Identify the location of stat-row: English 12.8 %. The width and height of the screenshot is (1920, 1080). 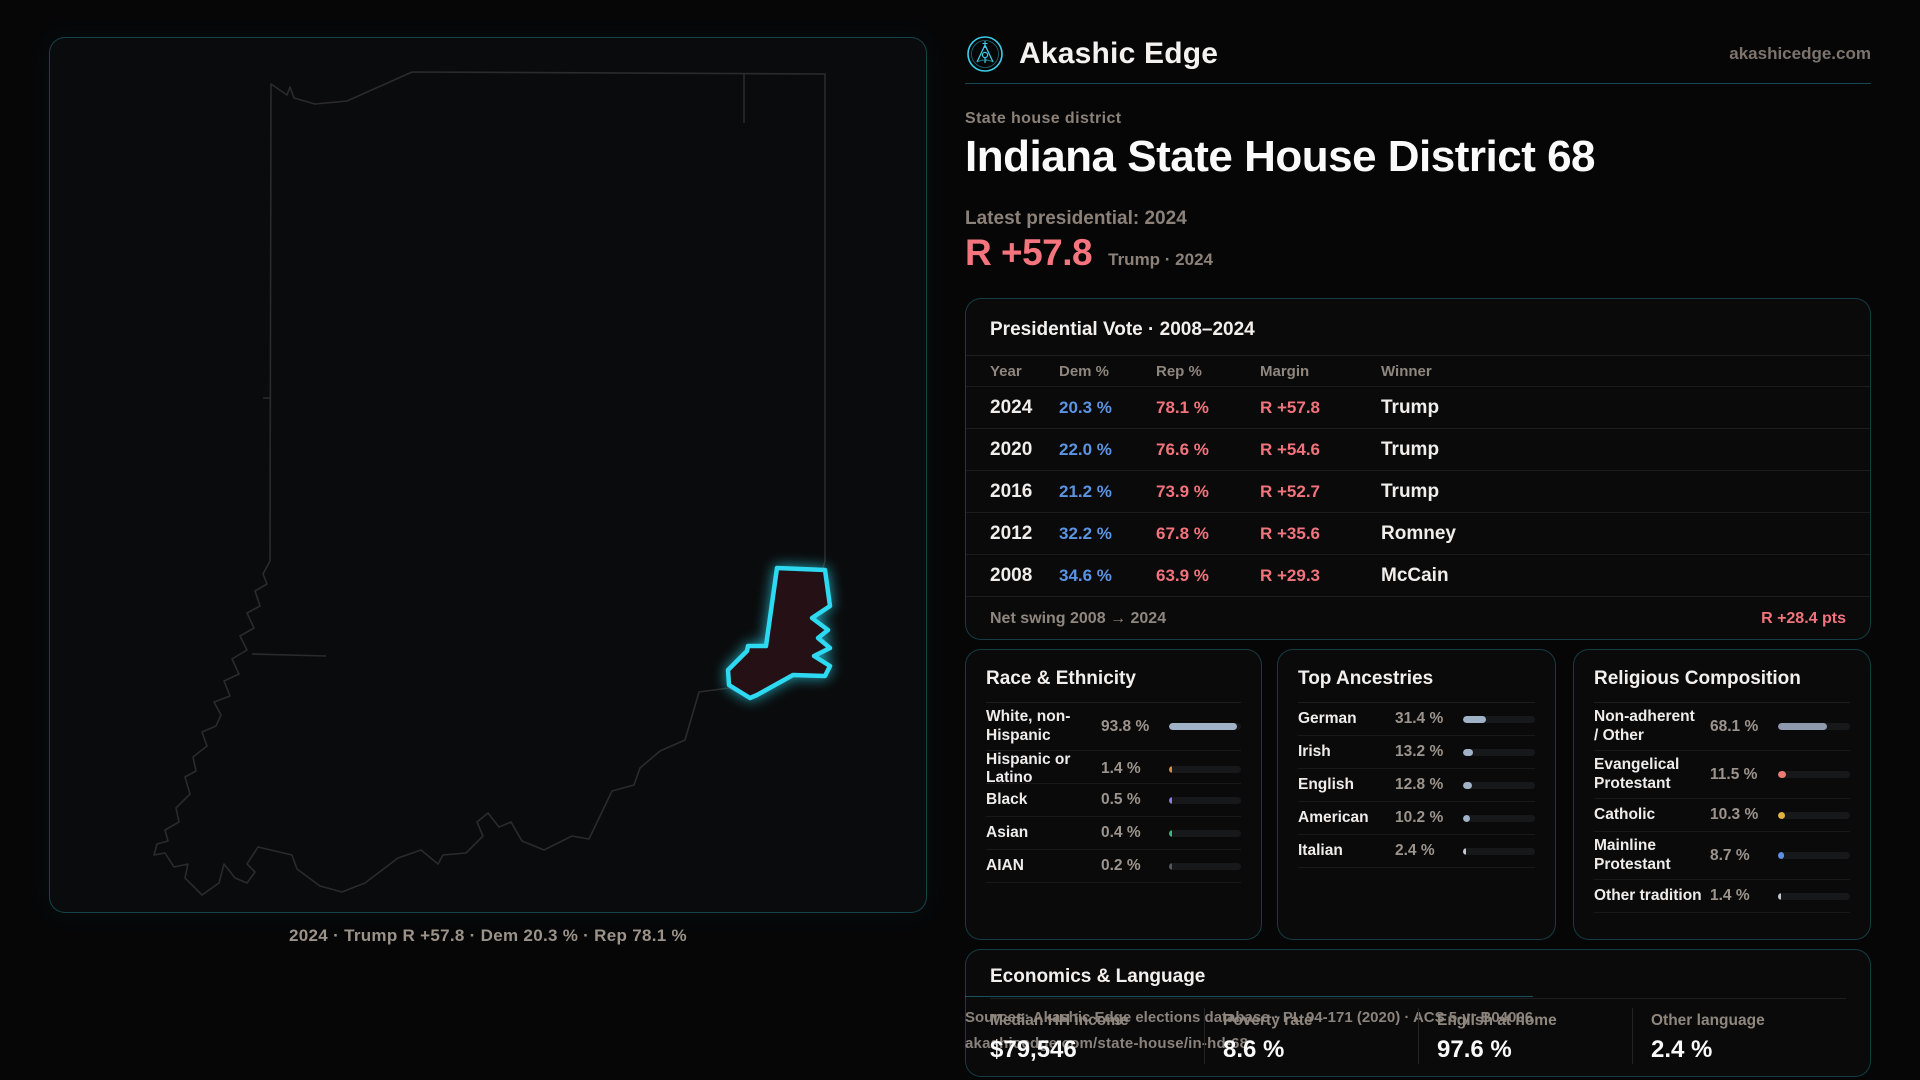
(1416, 785).